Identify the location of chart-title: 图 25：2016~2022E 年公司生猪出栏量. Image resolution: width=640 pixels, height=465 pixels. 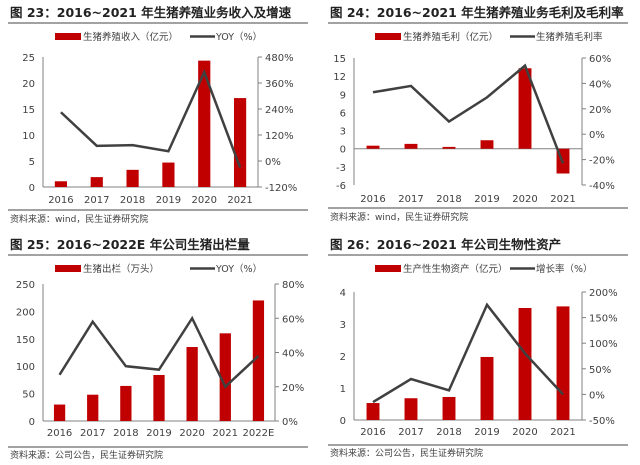
(130, 244).